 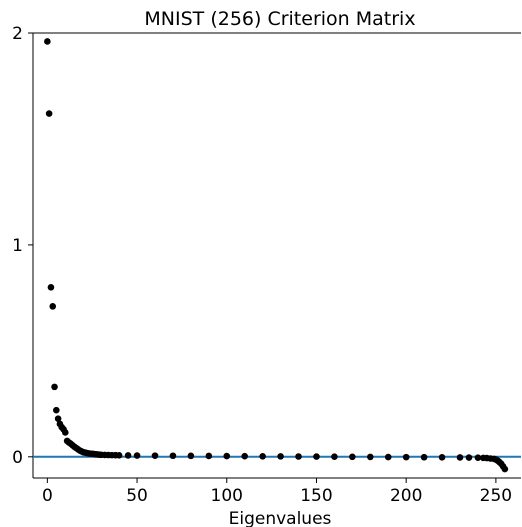 I want to click on chart-title: MNIST (256) Criterion Matrix, so click(x=279, y=19).